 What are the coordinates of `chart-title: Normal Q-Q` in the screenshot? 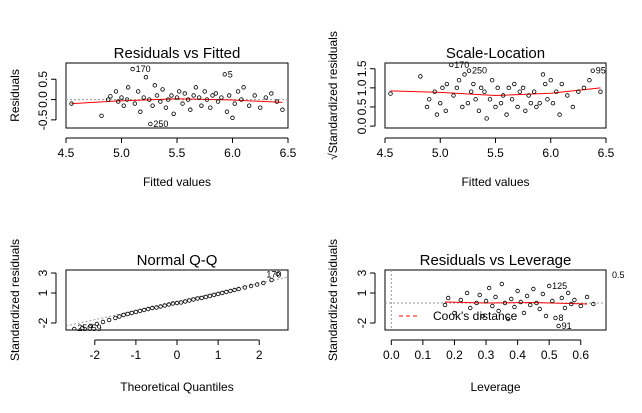 It's located at (177, 260).